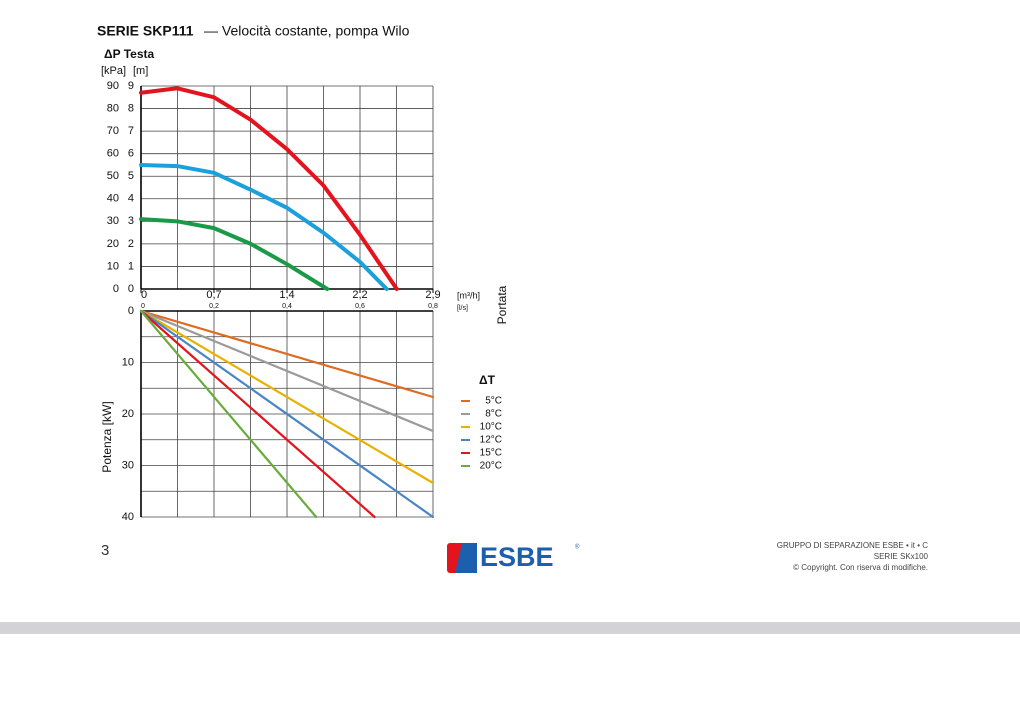  What do you see at coordinates (129, 54) in the screenshot?
I see `axis-title: ΔP Testa` at bounding box center [129, 54].